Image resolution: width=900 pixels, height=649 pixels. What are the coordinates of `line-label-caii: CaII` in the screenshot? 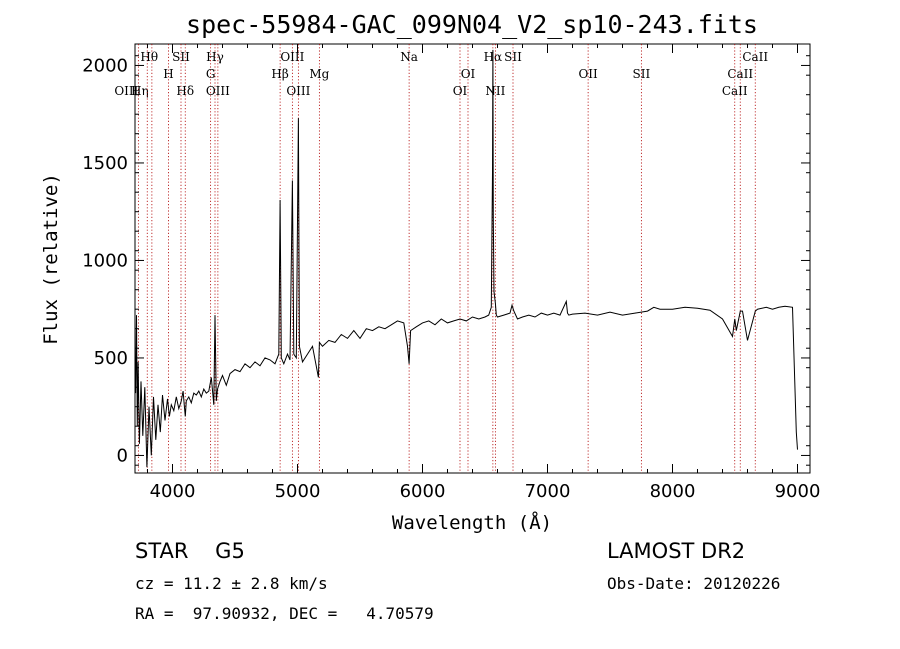 It's located at (755, 57).